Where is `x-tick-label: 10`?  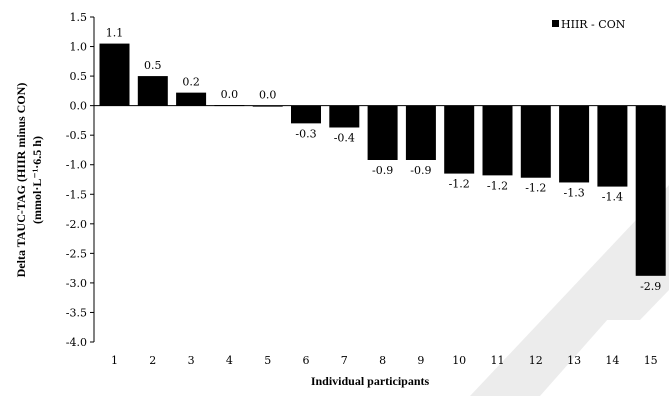 x-tick-label: 10 is located at coordinates (459, 360).